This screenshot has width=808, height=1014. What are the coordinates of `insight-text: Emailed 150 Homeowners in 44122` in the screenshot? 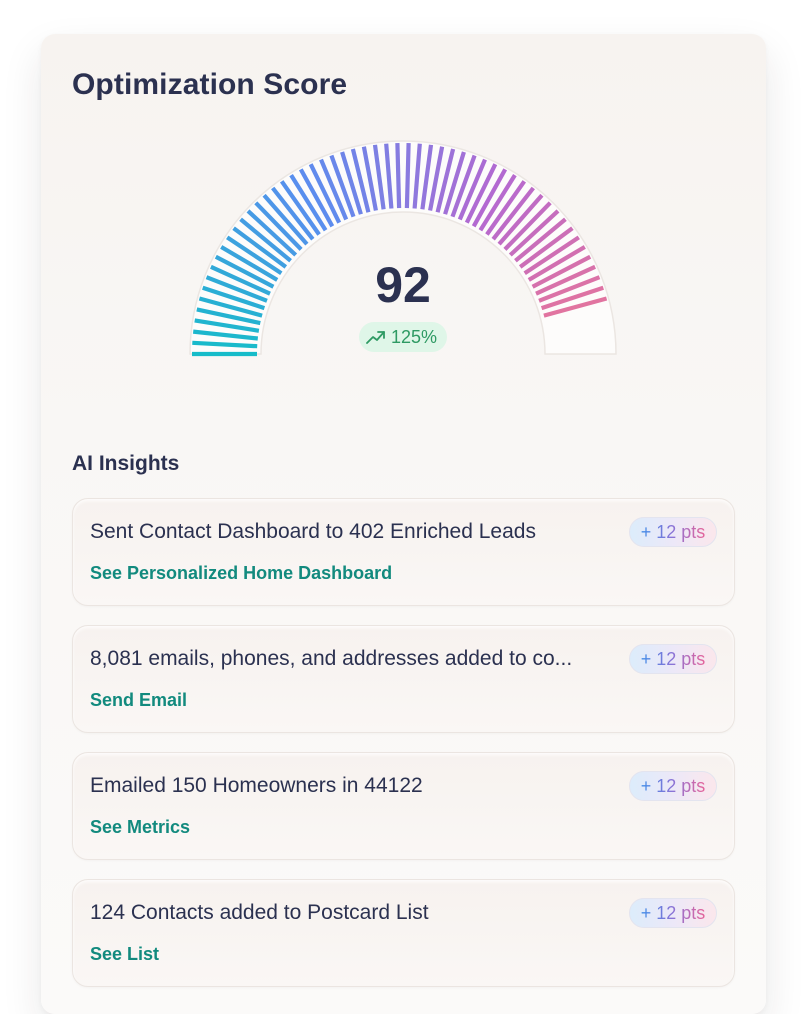 It's located at (256, 785).